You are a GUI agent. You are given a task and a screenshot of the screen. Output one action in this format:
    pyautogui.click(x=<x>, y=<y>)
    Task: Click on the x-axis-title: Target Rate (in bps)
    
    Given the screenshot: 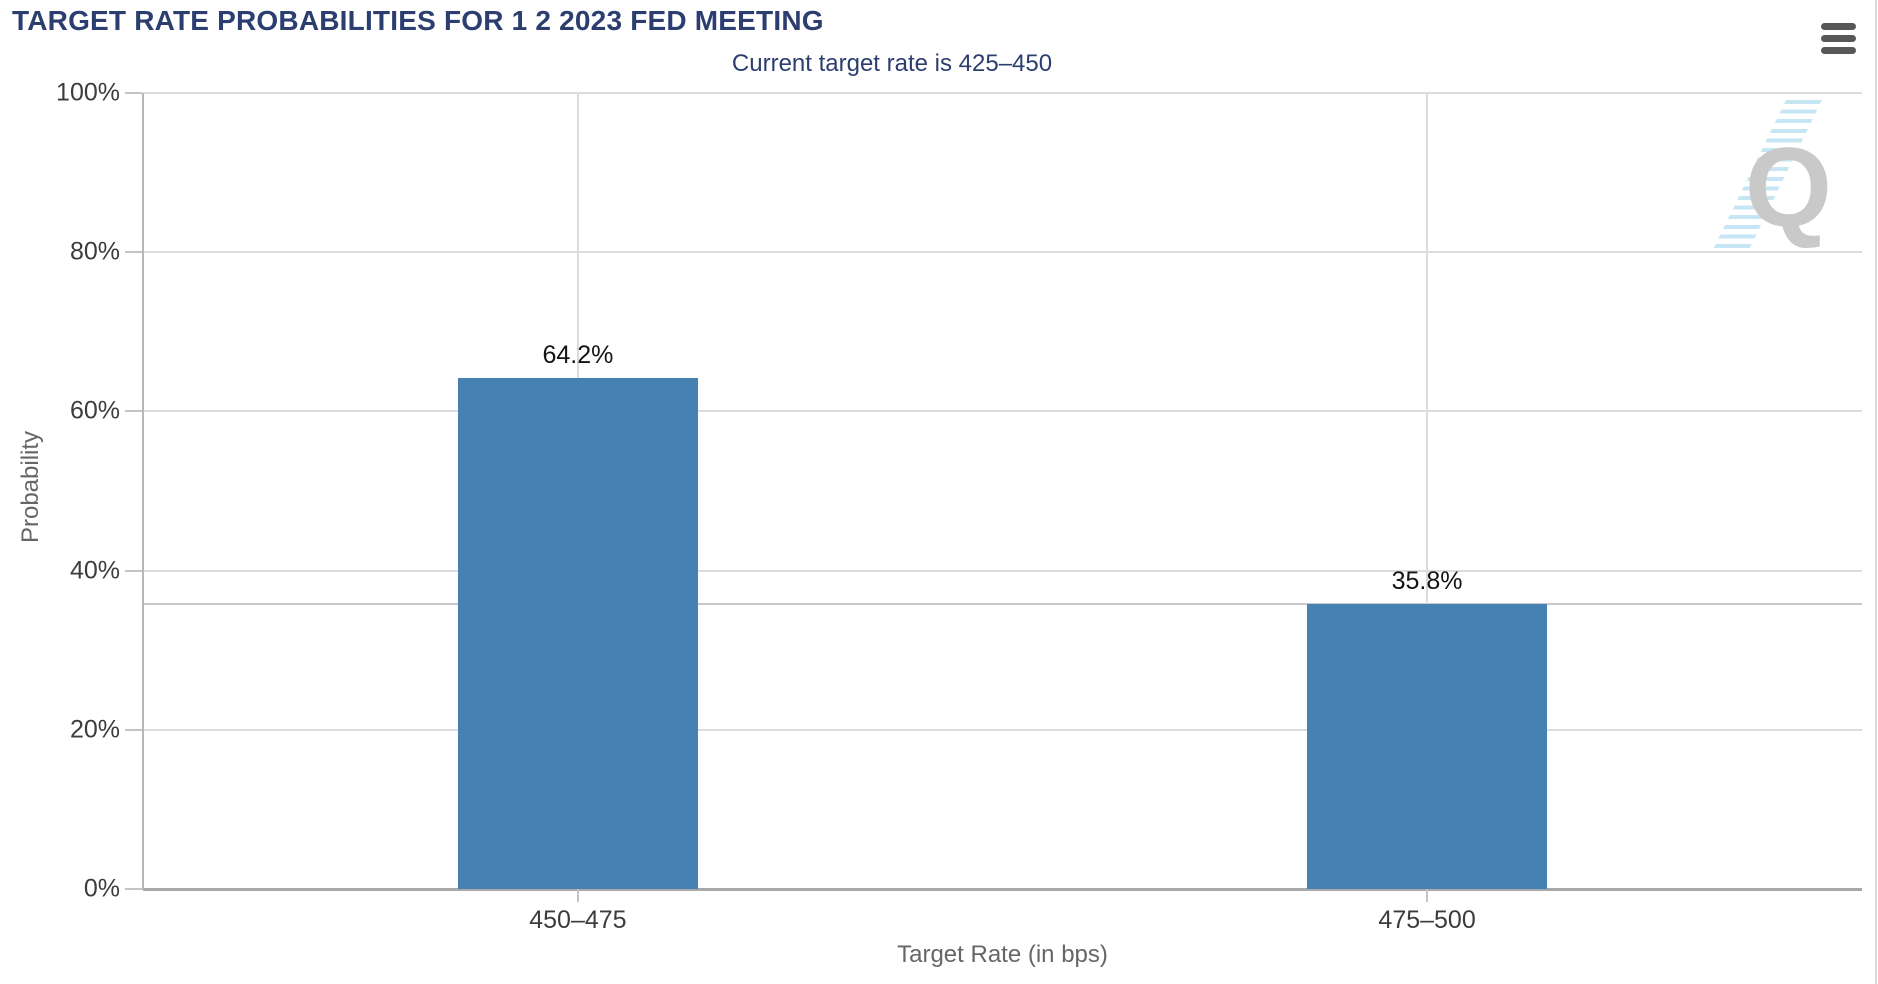 What is the action you would take?
    pyautogui.click(x=1002, y=954)
    